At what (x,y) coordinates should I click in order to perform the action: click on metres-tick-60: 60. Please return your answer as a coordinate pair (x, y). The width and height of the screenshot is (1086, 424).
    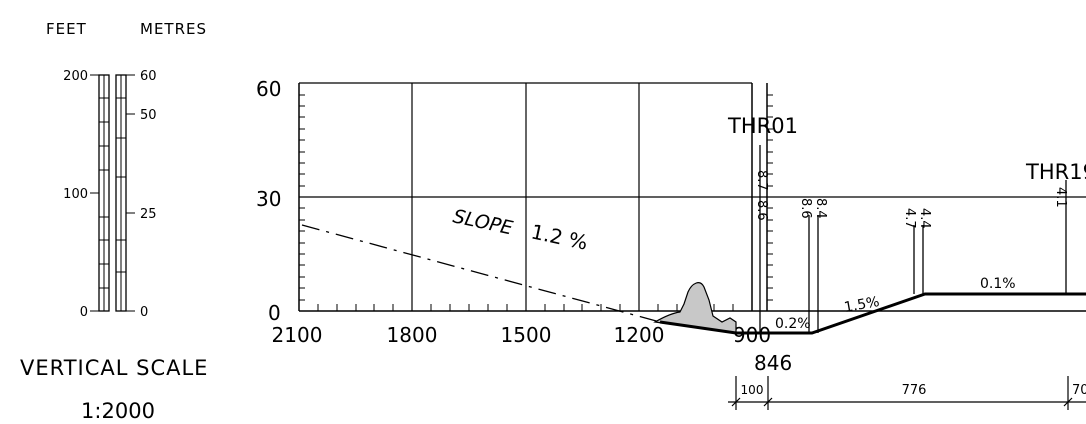
    Looking at the image, I should click on (148, 76).